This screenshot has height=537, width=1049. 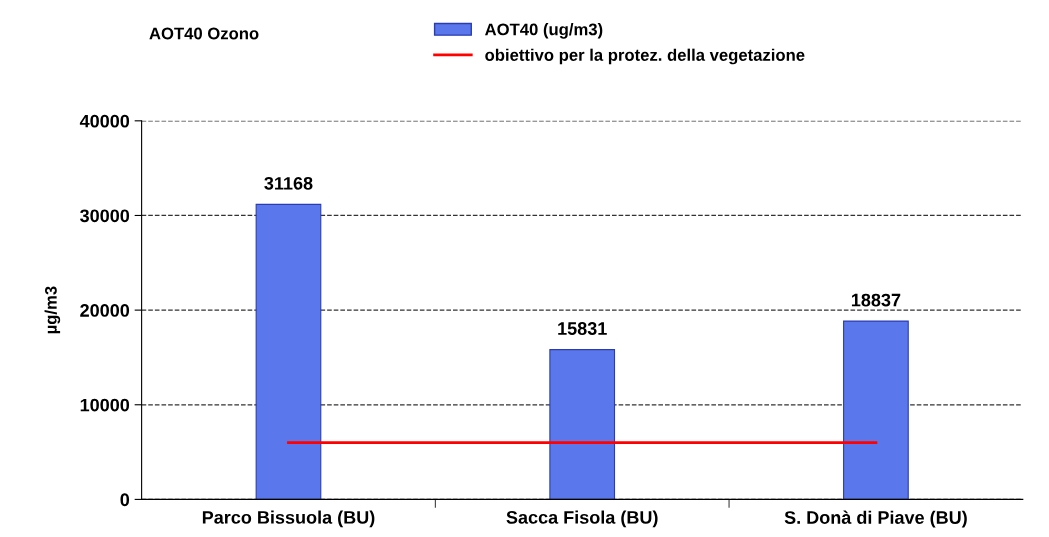 I want to click on y-tick-label: 10000, so click(x=105, y=405).